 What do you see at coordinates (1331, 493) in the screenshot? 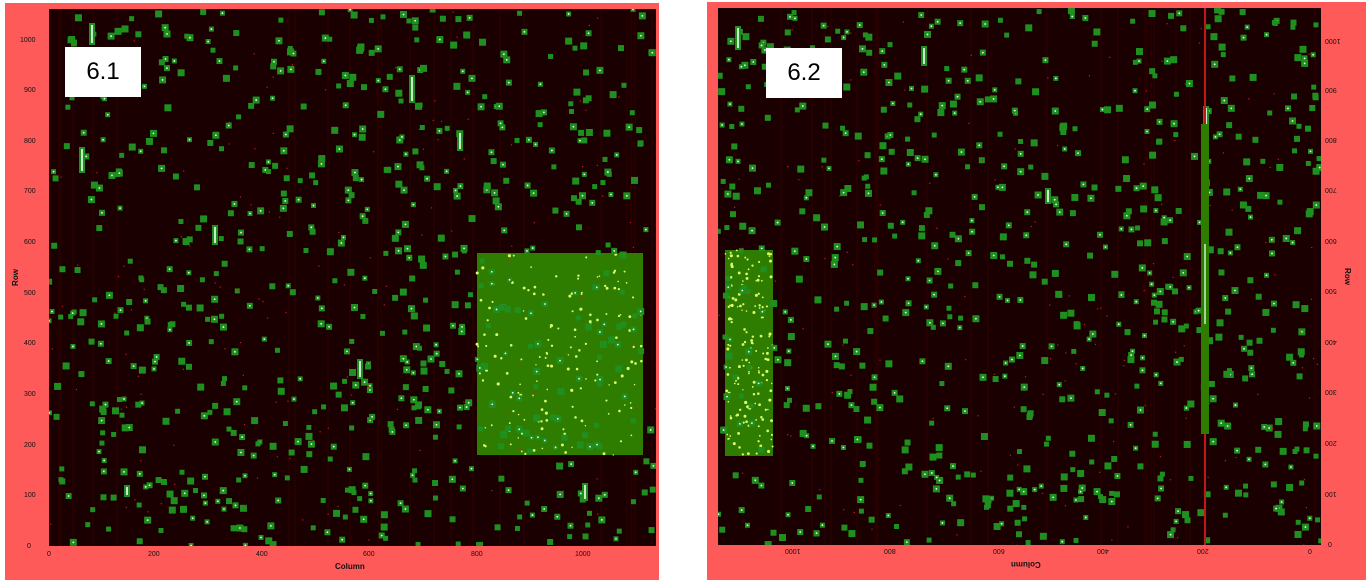
I see `y-tick-label: 100` at bounding box center [1331, 493].